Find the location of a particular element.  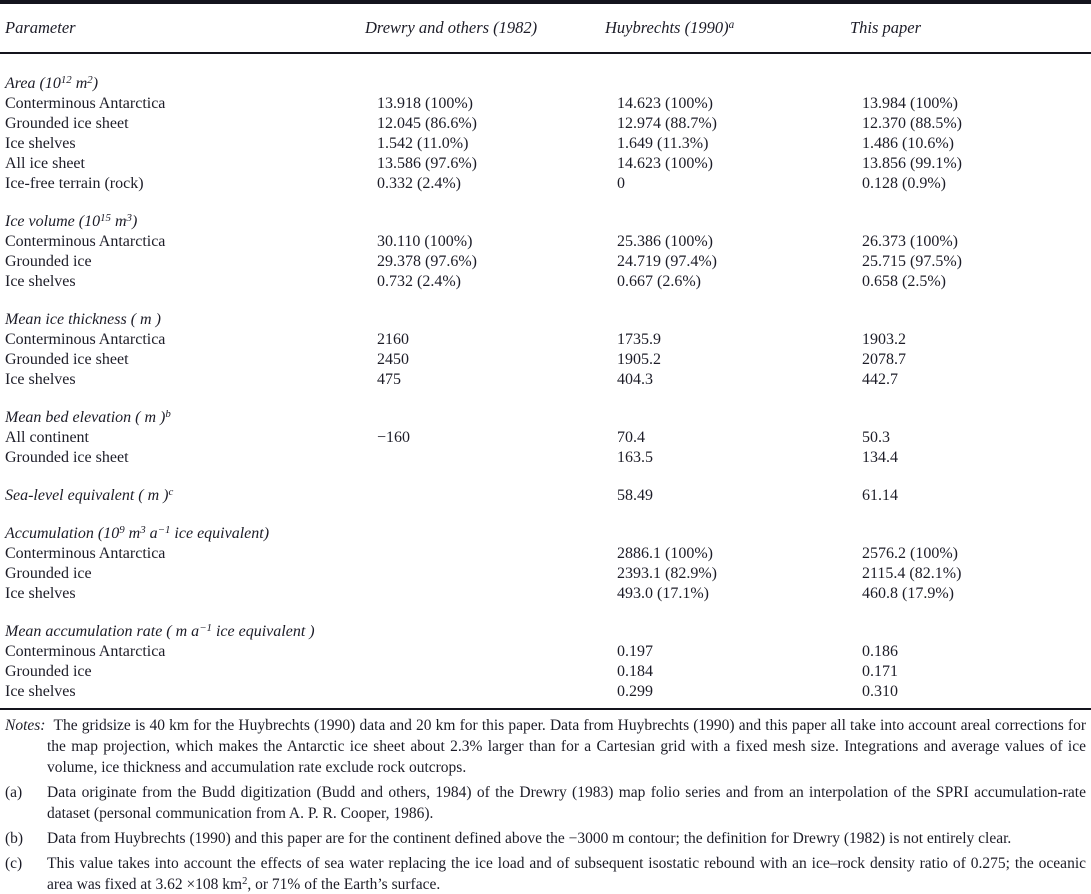

table-row: Ice shelves 475 404.3 442.7 is located at coordinates (545, 380).